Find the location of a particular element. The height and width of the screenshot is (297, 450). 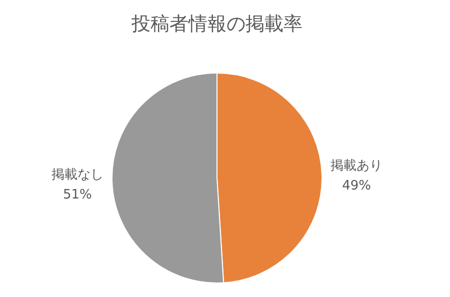

slice-label: 掲載なし is located at coordinates (77, 174).